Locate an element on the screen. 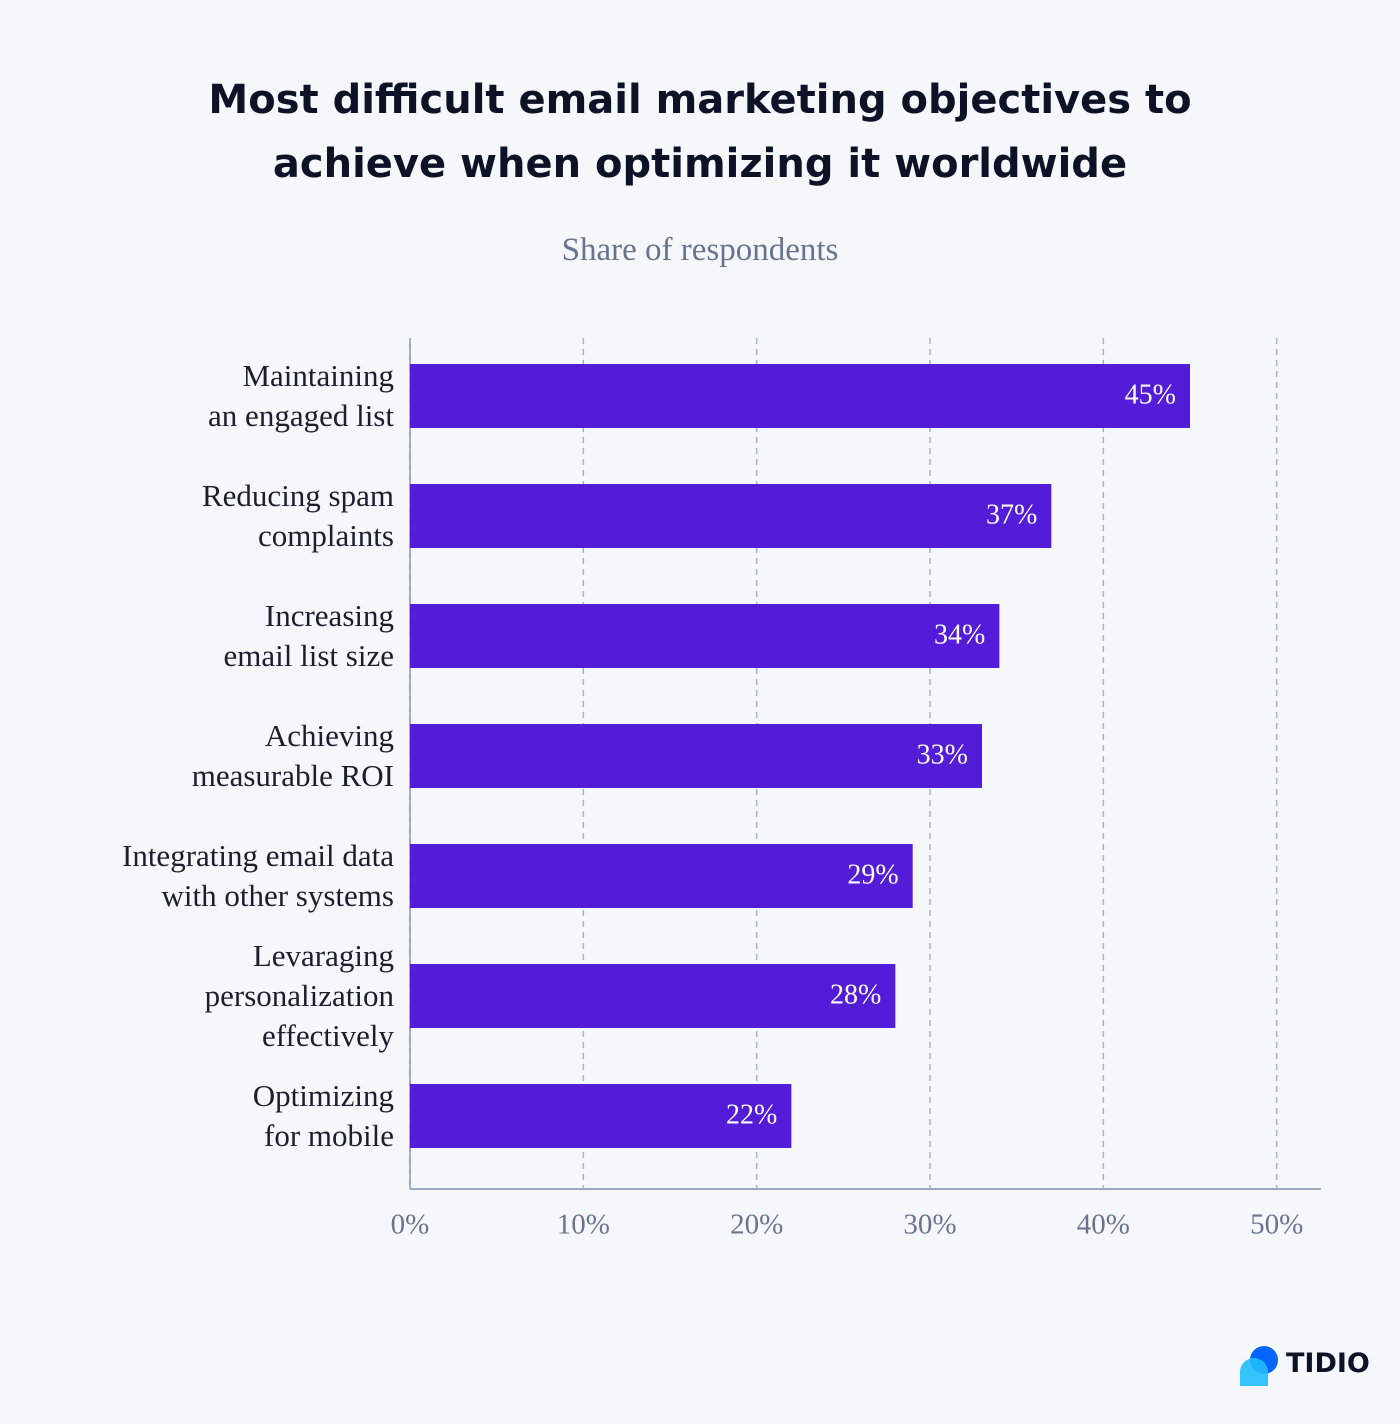 The height and width of the screenshot is (1424, 1400). y-tick-label: Reducing spam complaints is located at coordinates (298, 515).